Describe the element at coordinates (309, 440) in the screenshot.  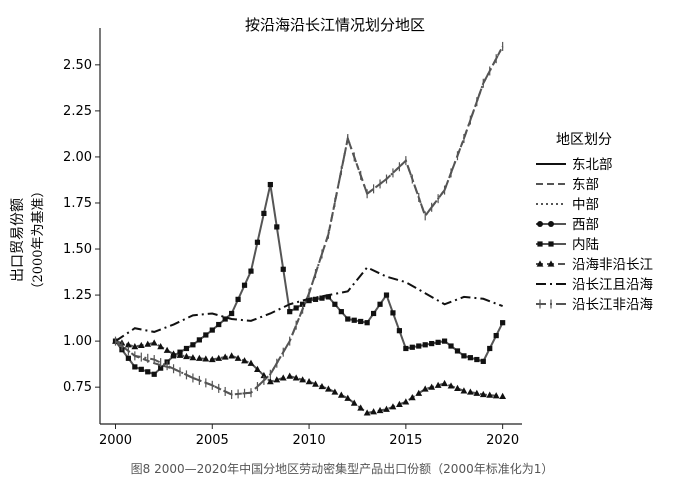
I see `x-tick-label: 2010` at that location.